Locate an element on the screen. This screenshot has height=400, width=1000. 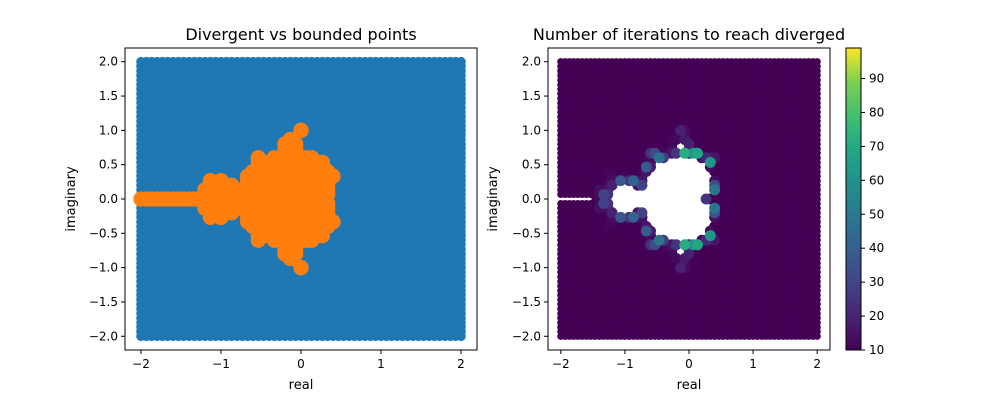
y-axis-label: imaginary is located at coordinates (71, 199).